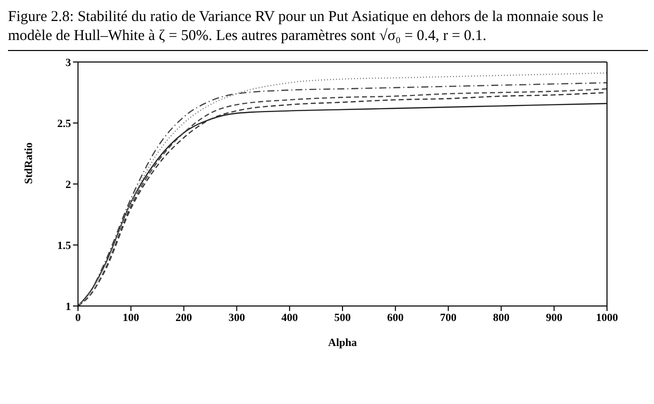 This screenshot has width=654, height=404. I want to click on x-axis-title: Alpha, so click(343, 343).